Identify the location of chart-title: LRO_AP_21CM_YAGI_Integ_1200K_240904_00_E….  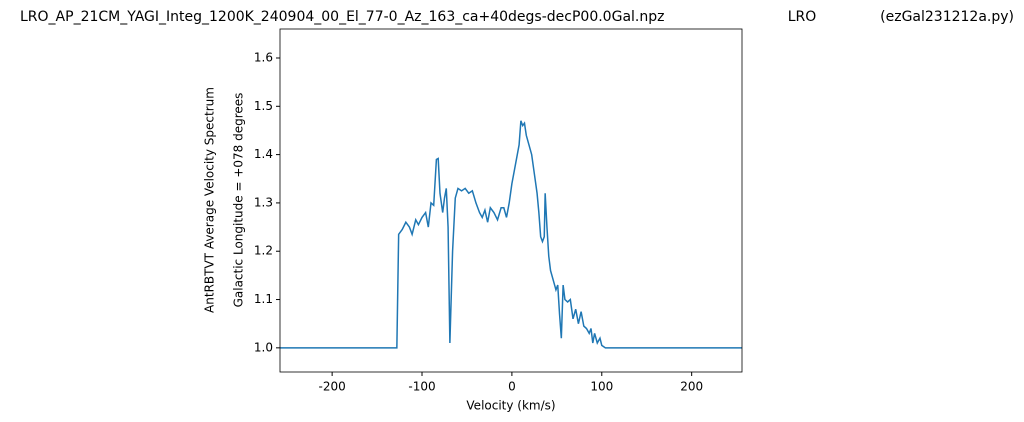
(342, 17).